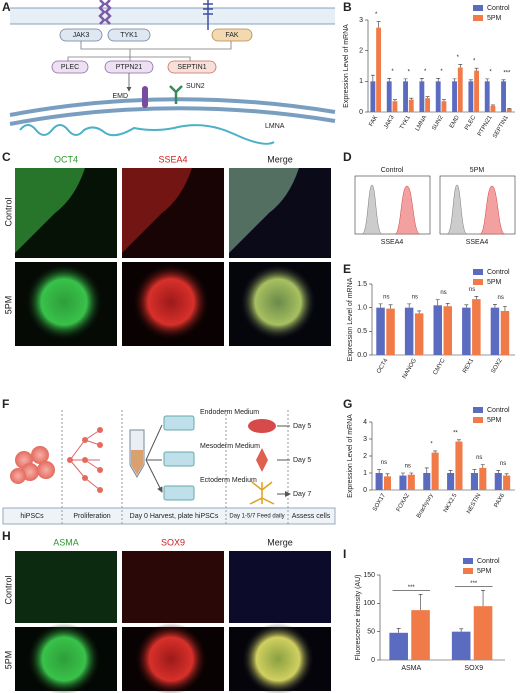 Image resolution: width=520 pixels, height=693 pixels. Describe the element at coordinates (425, 506) in the screenshot. I see `x-tick-label: Brachyury` at that location.